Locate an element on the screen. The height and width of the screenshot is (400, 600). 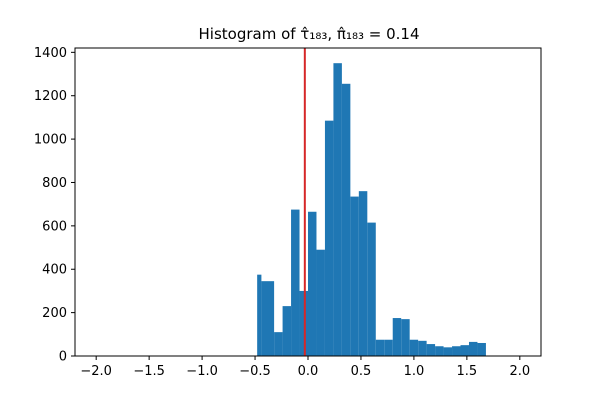
x-tick-label-7: 1.5 is located at coordinates (467, 371).